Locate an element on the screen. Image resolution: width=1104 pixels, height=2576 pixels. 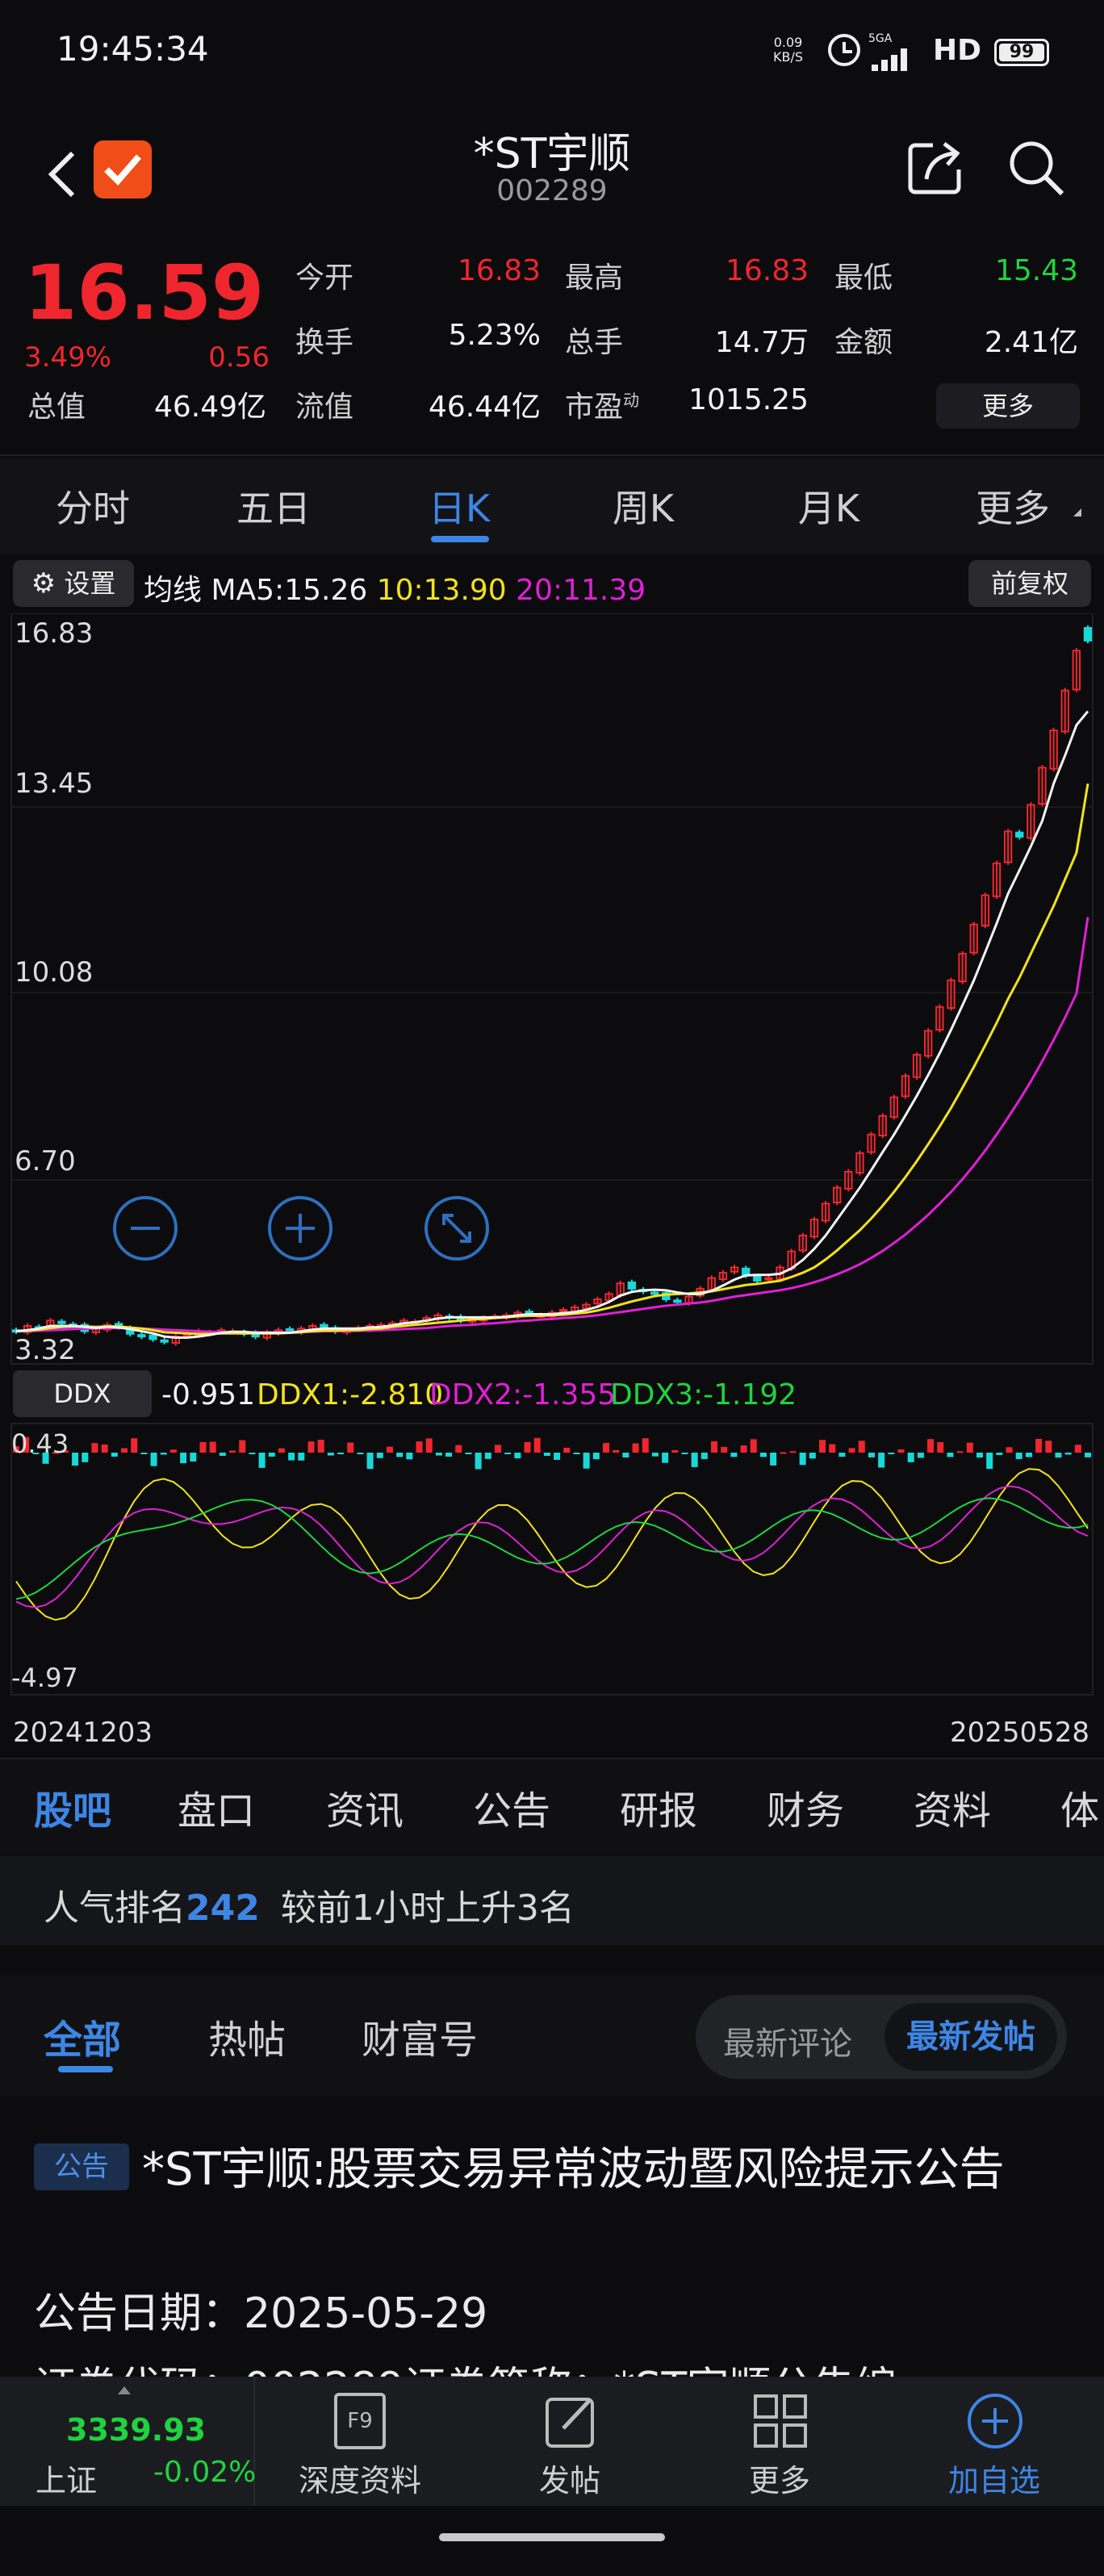
sub-tab-indicator is located at coordinates (85, 2069).